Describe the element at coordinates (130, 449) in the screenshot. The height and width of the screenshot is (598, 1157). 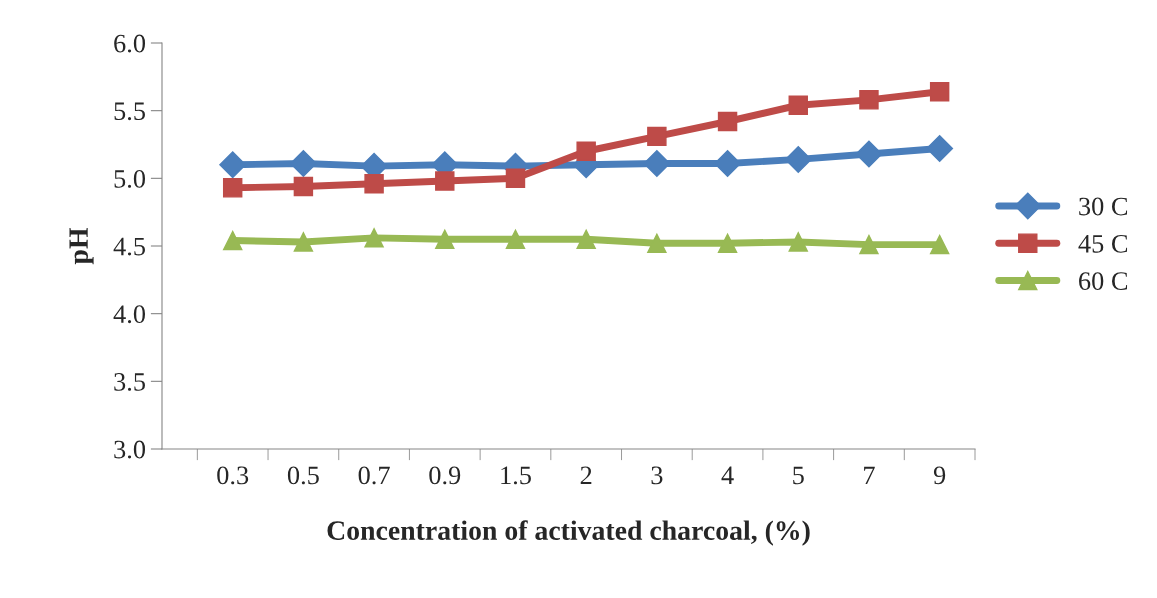
I see `y-tick-label: 3.0` at that location.